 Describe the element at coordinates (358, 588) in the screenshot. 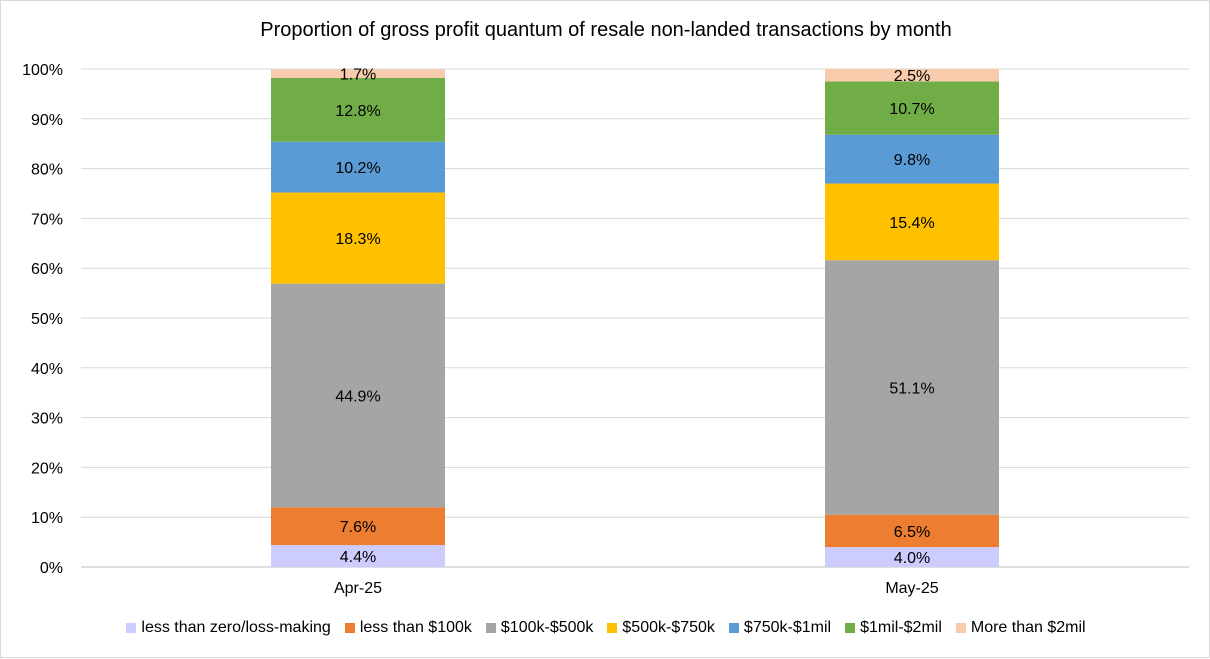

I see `x-tick-label: Apr-25` at that location.